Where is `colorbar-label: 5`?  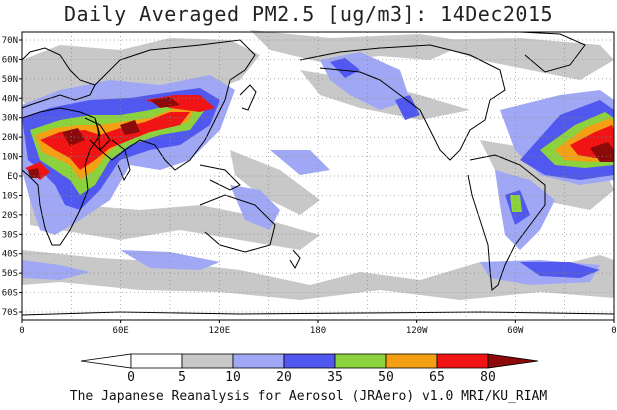
colorbar-label: 5 is located at coordinates (182, 377).